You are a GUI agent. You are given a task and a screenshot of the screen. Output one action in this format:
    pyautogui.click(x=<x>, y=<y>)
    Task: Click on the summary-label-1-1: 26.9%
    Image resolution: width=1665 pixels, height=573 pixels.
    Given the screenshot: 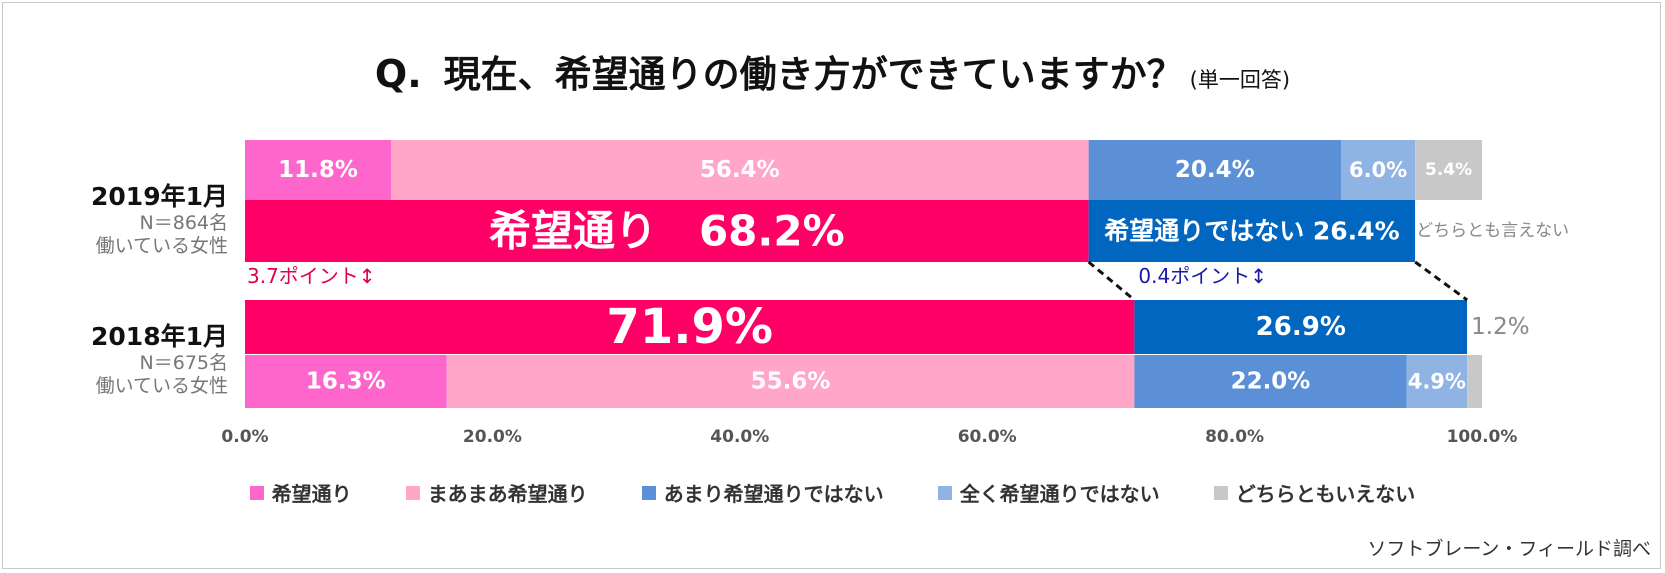 What is the action you would take?
    pyautogui.click(x=1301, y=327)
    